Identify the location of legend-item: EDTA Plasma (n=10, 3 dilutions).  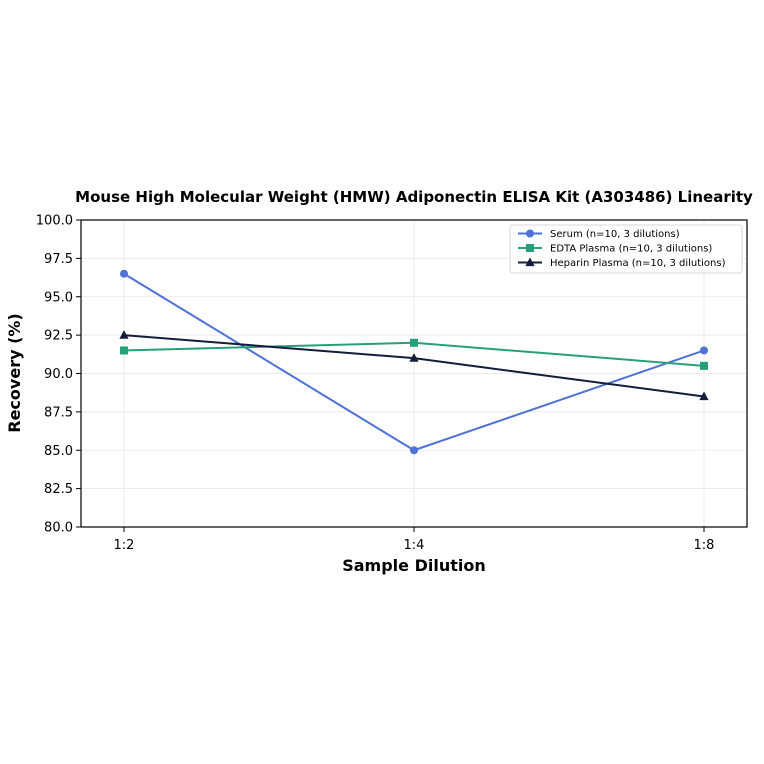
(615, 249).